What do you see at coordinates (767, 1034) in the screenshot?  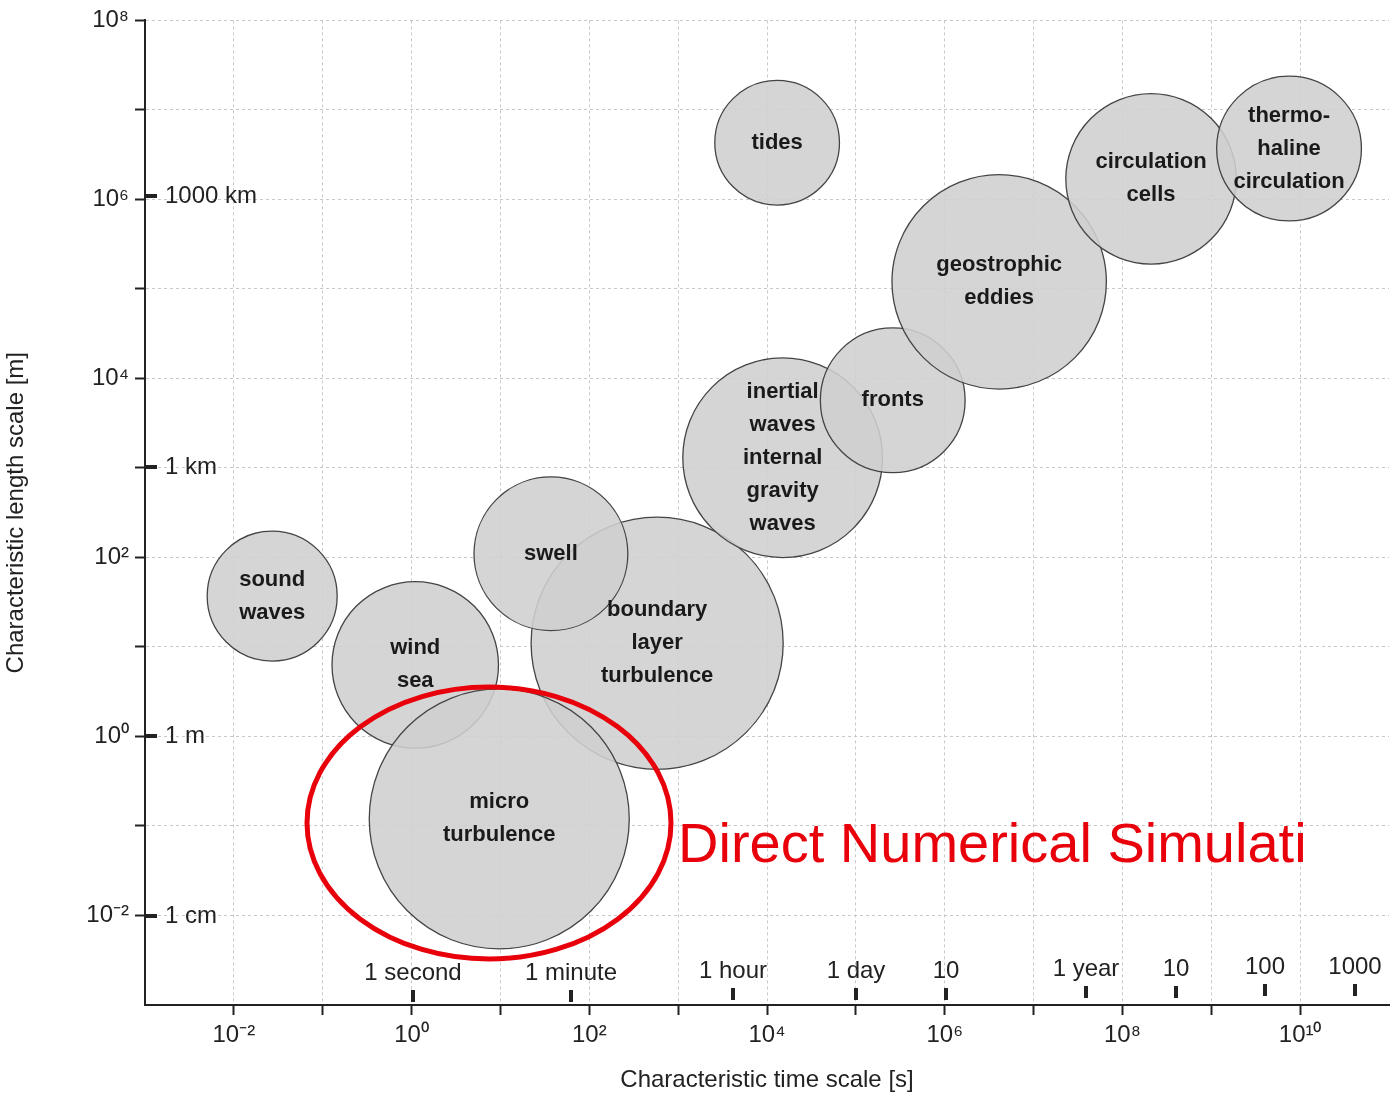 I see `x-tick-label: 10⁴` at bounding box center [767, 1034].